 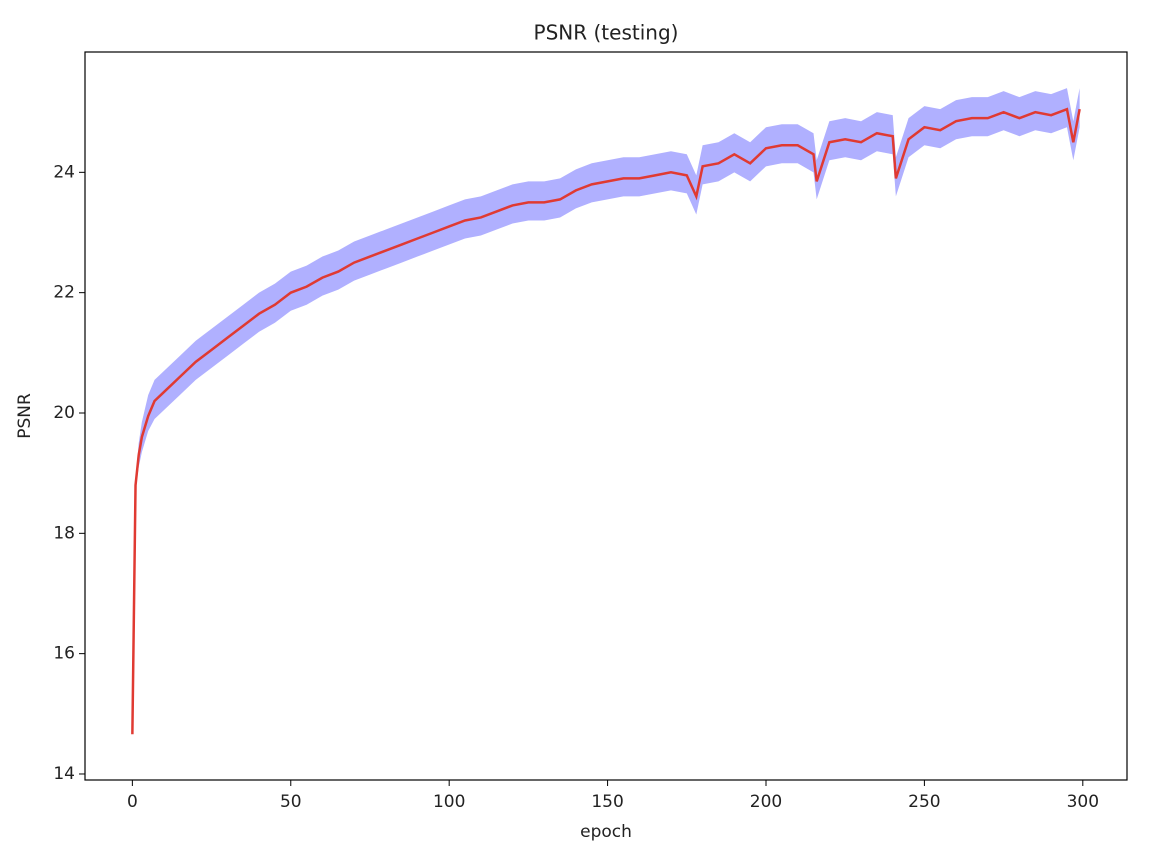 What do you see at coordinates (25, 416) in the screenshot?
I see `y-axis-label: PSNR` at bounding box center [25, 416].